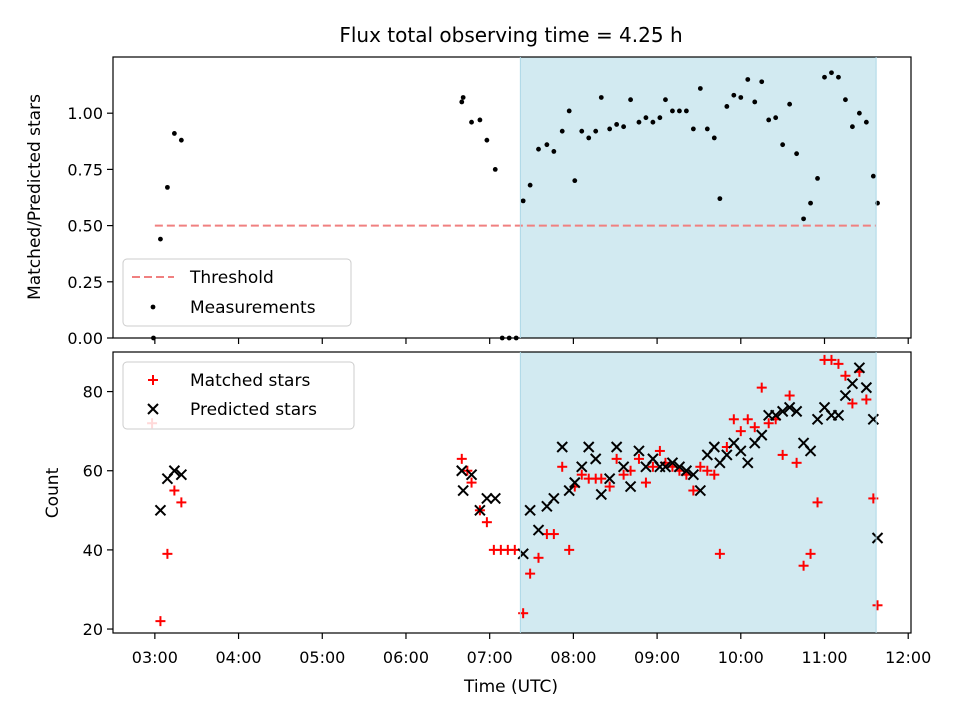  Describe the element at coordinates (239, 657) in the screenshot. I see `x-tick-label: 04:00` at that location.